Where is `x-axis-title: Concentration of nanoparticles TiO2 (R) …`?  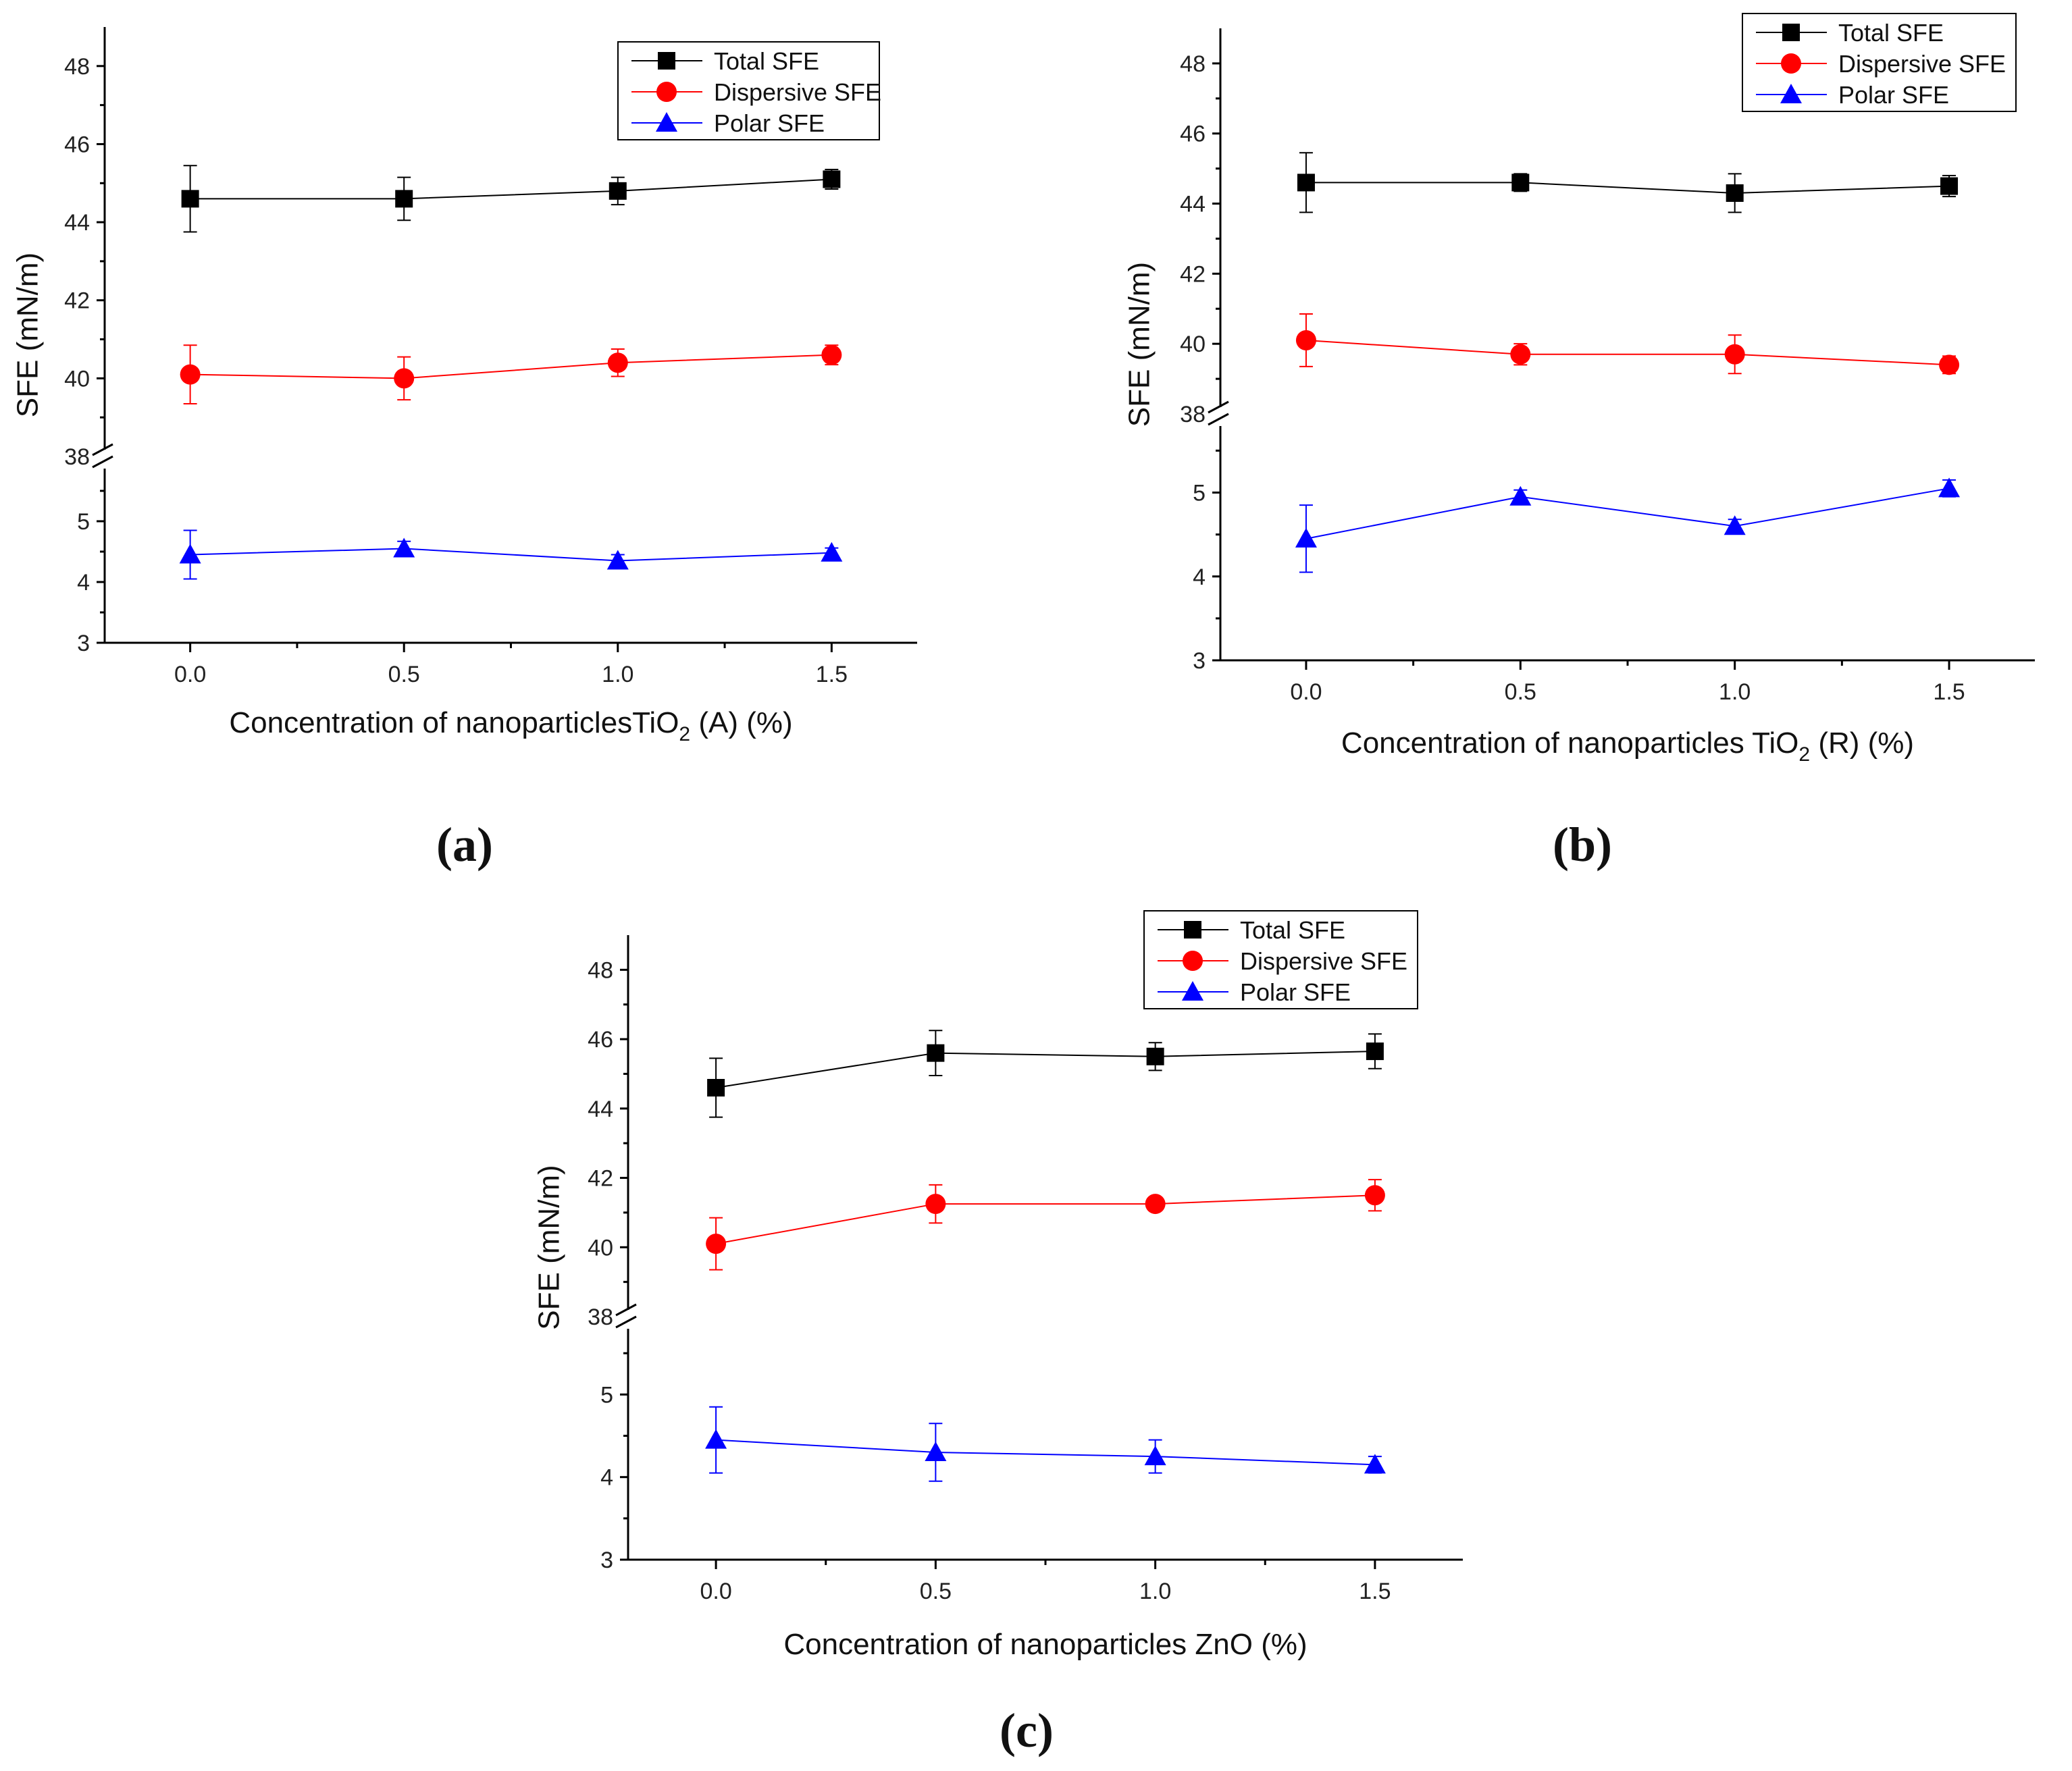 x-axis-title: Concentration of nanoparticles TiO2 (R) … is located at coordinates (1628, 746).